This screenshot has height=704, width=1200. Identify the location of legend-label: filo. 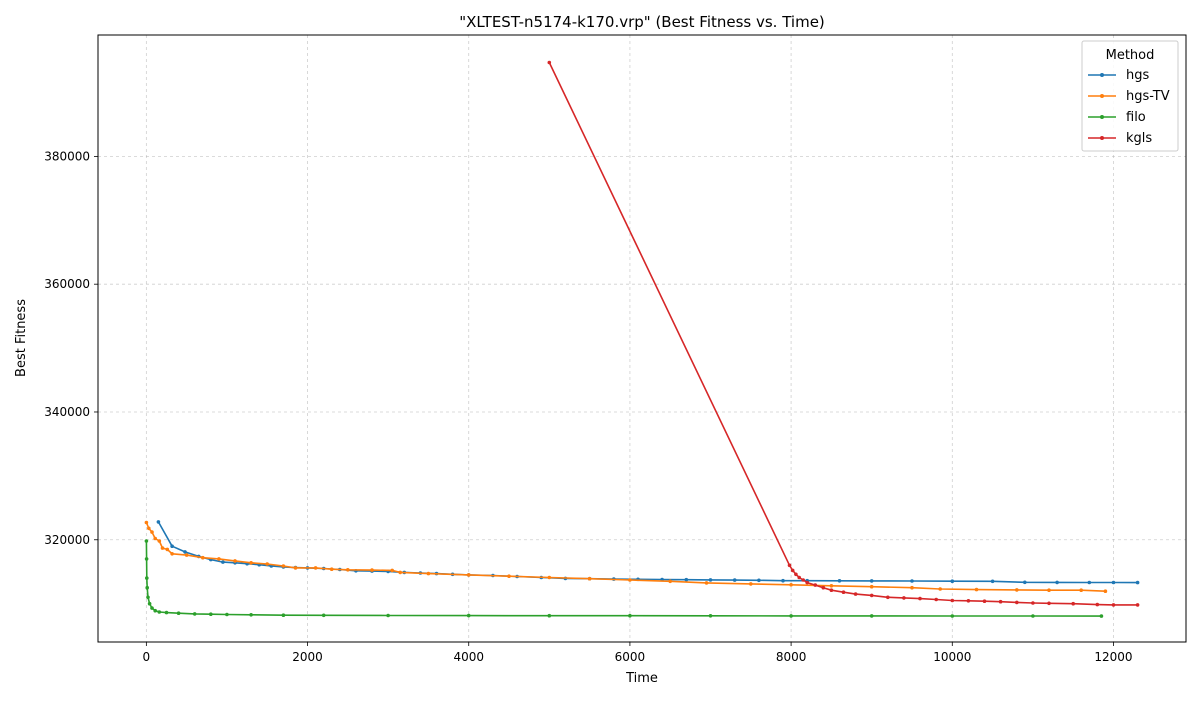
(1136, 117).